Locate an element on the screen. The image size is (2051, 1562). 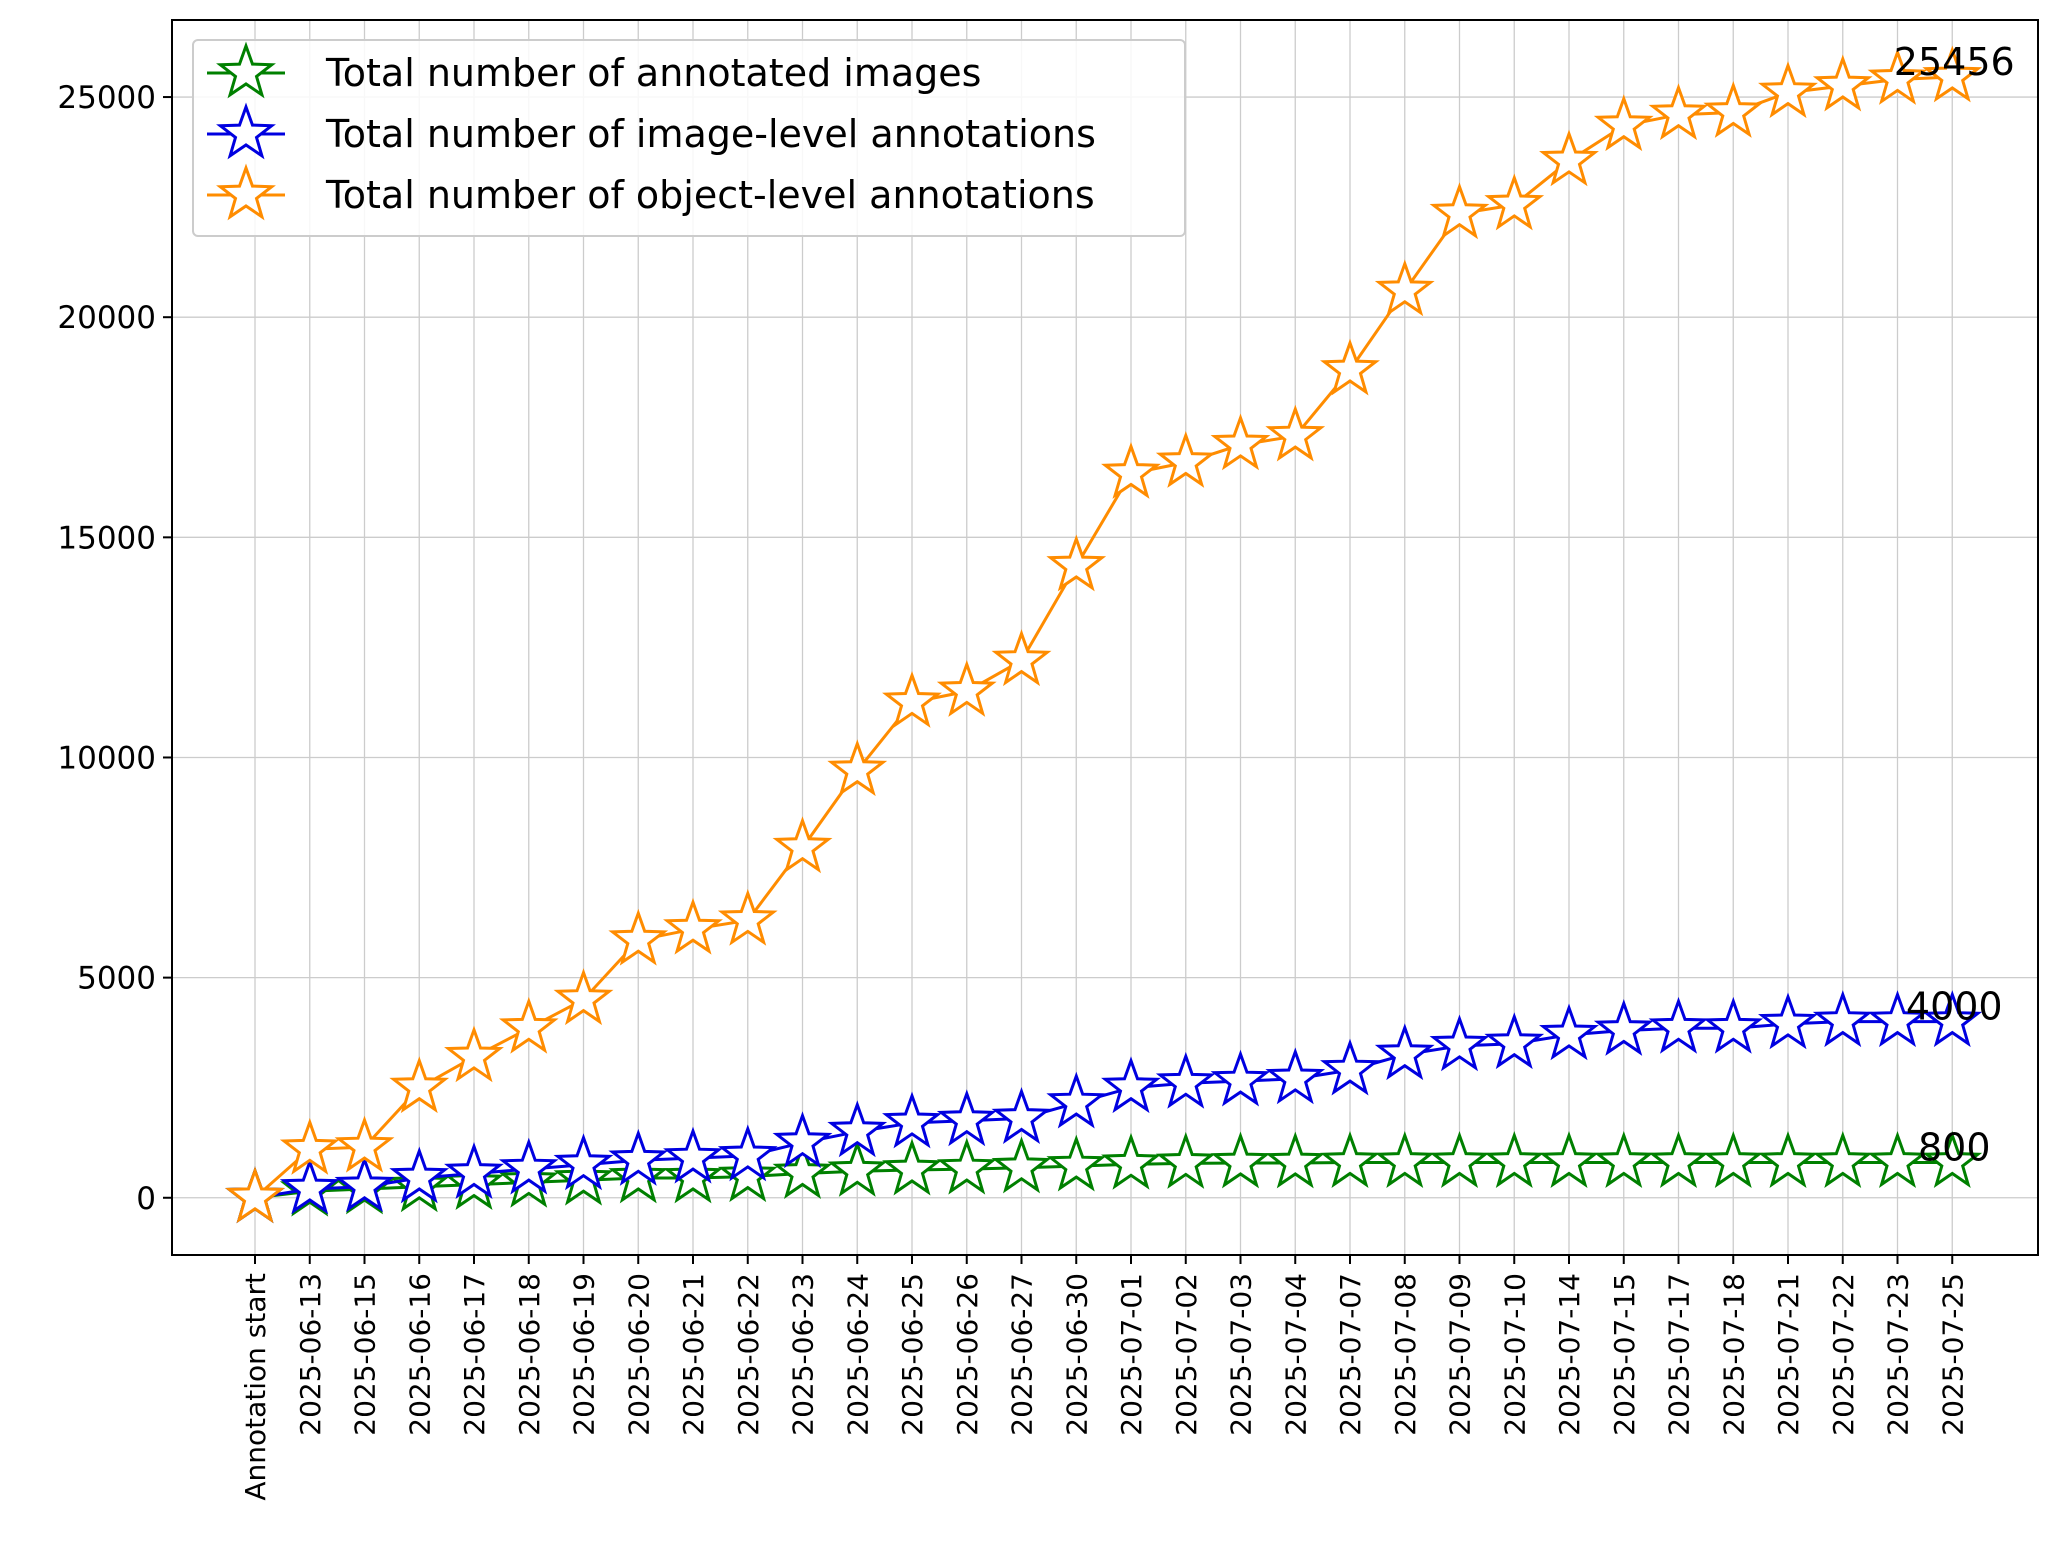
end-labels: 800 4000 25456 is located at coordinates (1954, 605).